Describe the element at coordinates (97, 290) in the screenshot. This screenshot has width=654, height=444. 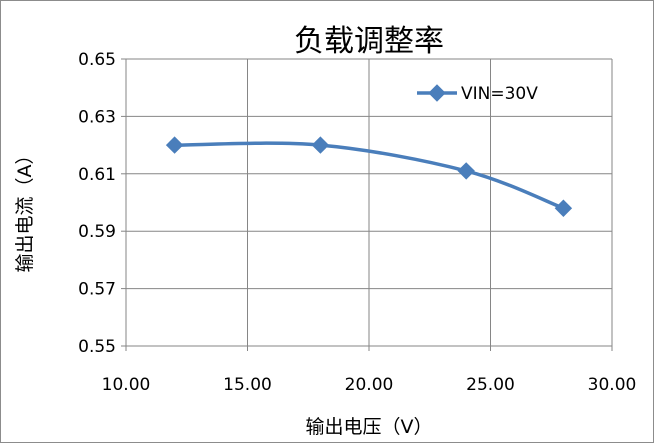
I see `y-tick-label: 0.57` at that location.